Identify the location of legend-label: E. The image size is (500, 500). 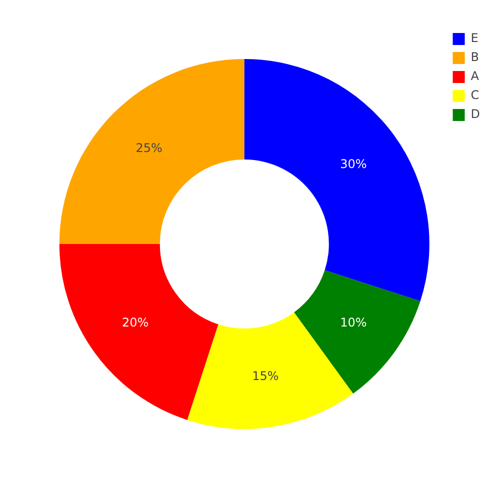
(474, 38).